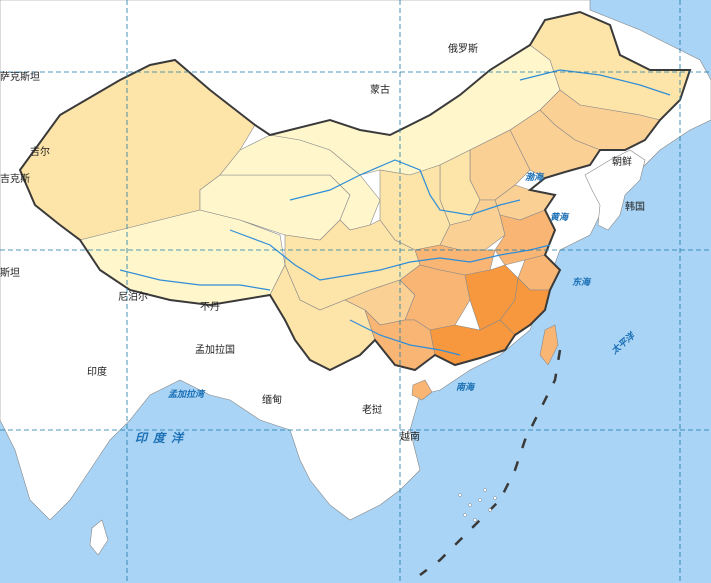 The width and height of the screenshot is (711, 583). I want to click on label-kyrgyzstan: 吉尔, so click(40, 151).